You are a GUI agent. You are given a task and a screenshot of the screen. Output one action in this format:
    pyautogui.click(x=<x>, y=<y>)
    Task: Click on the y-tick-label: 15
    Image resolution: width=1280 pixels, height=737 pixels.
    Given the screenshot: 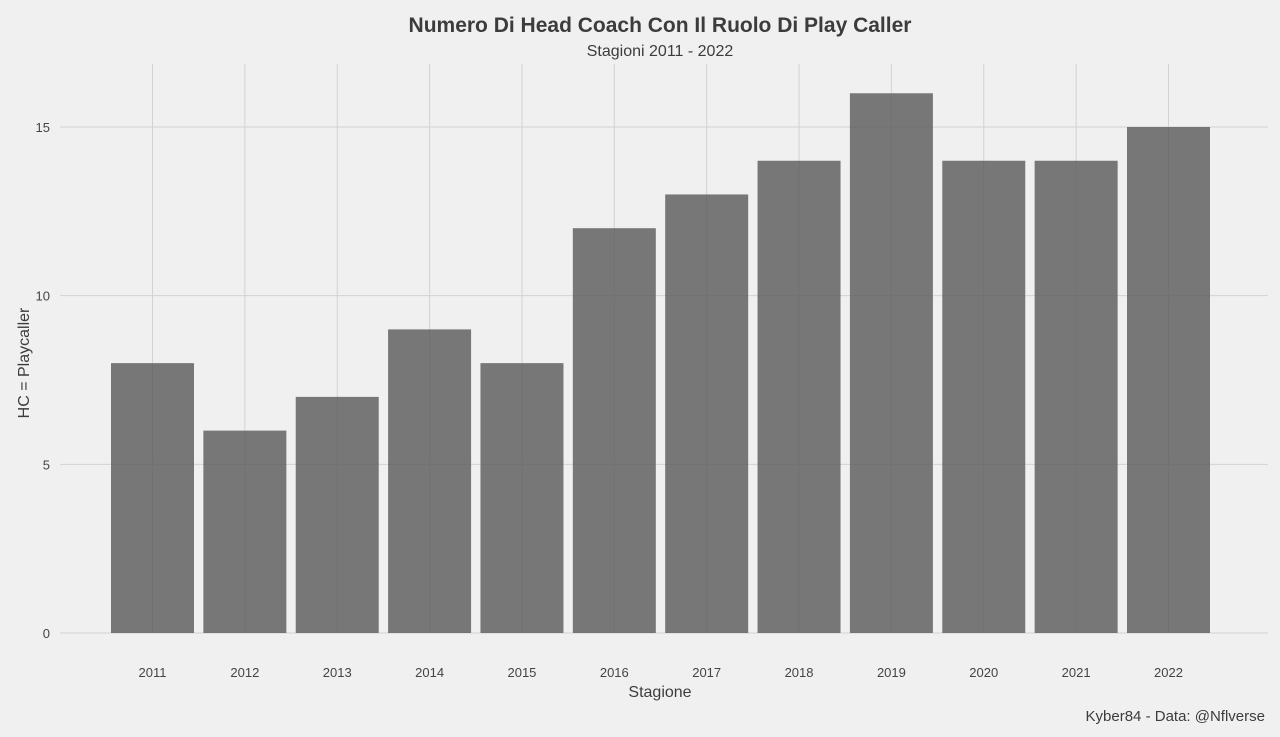 What is the action you would take?
    pyautogui.click(x=43, y=127)
    